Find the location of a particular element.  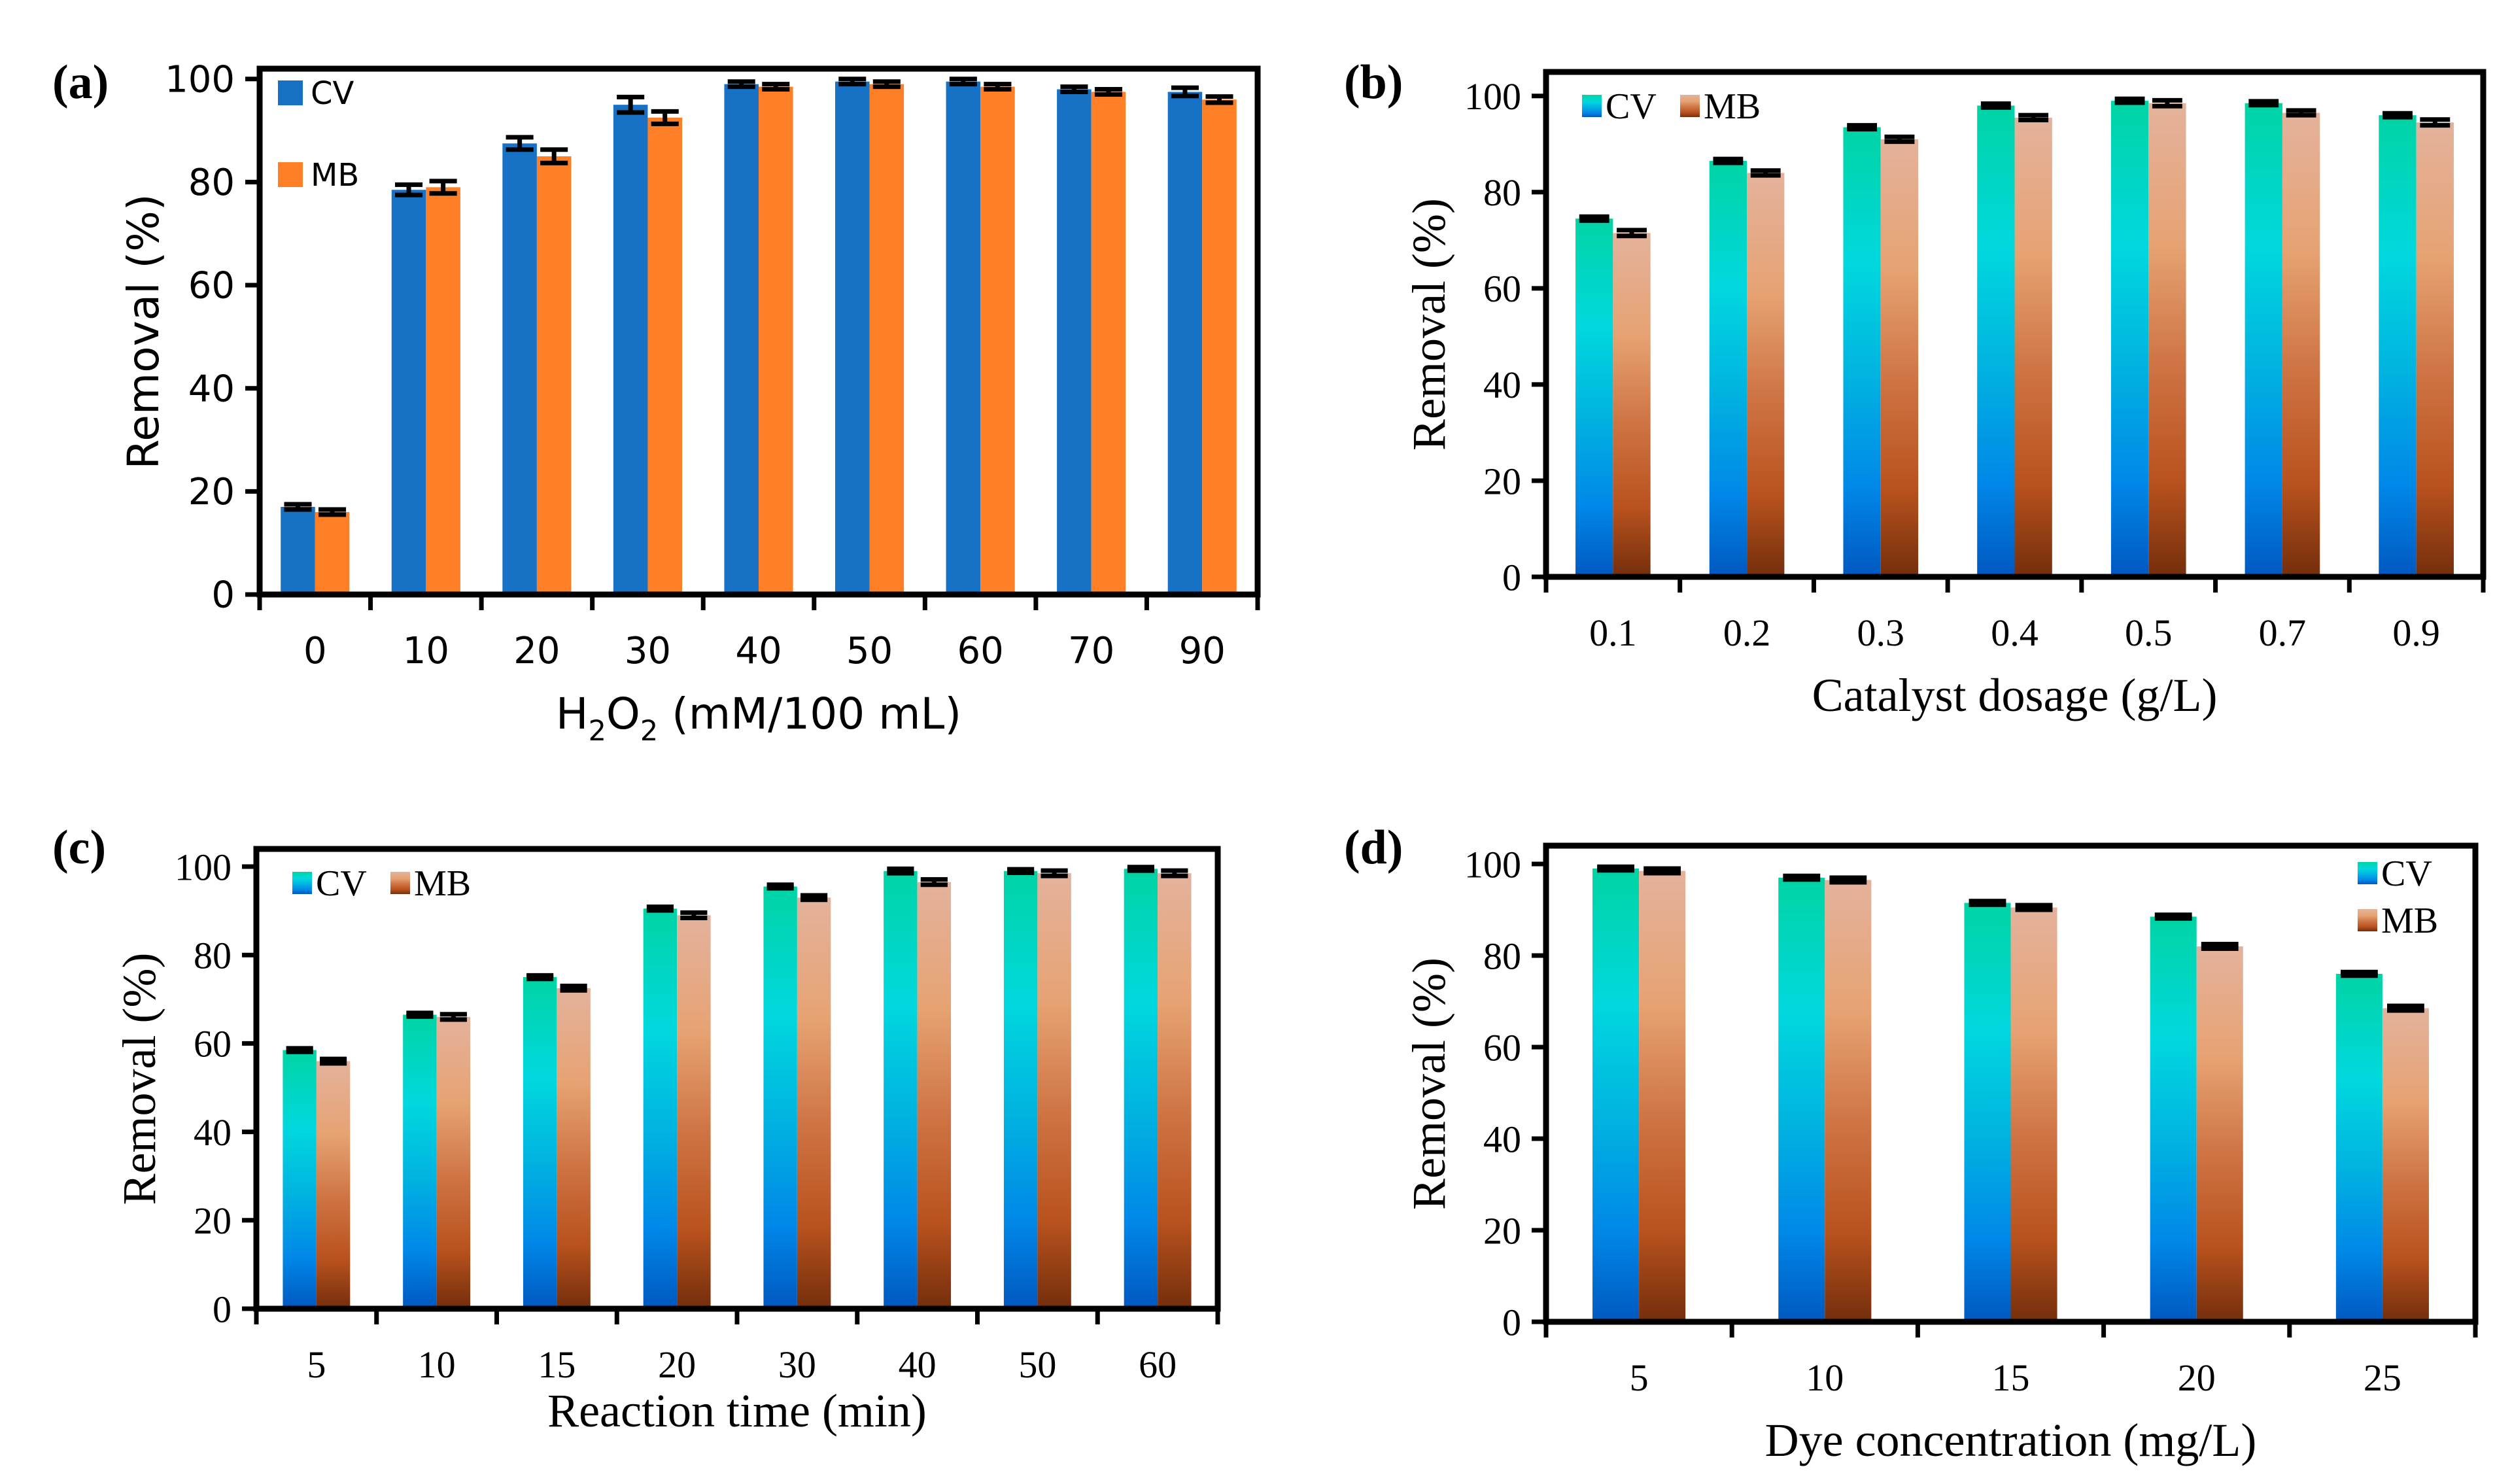

plot-frame is located at coordinates (758, 331).